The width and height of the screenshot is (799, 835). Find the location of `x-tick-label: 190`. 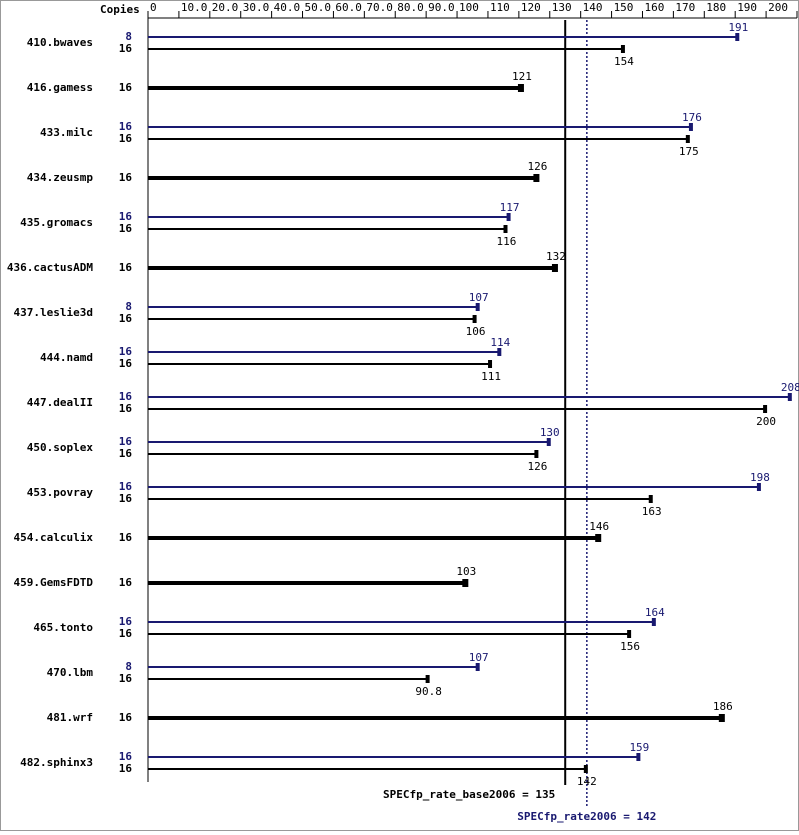

x-tick-label: 190 is located at coordinates (747, 7).